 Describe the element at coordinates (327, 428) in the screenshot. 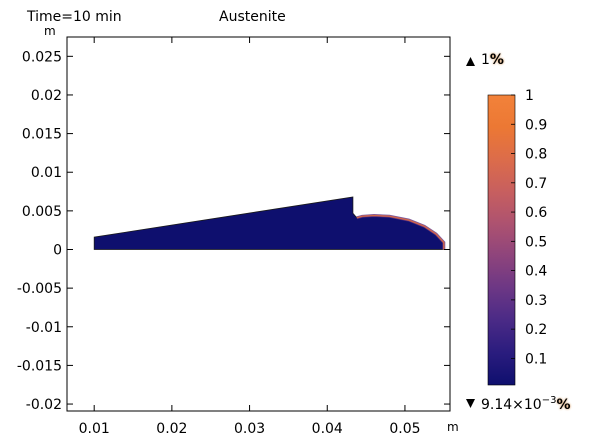

I see `x-tick-label: 0.04` at that location.